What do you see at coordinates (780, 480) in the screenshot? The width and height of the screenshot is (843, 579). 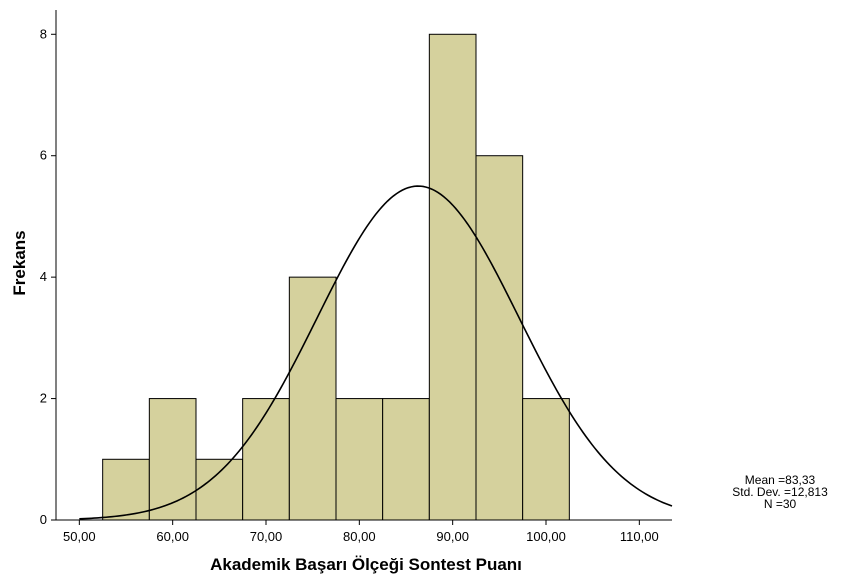 I see `stats-mean: Mean =83,33` at bounding box center [780, 480].